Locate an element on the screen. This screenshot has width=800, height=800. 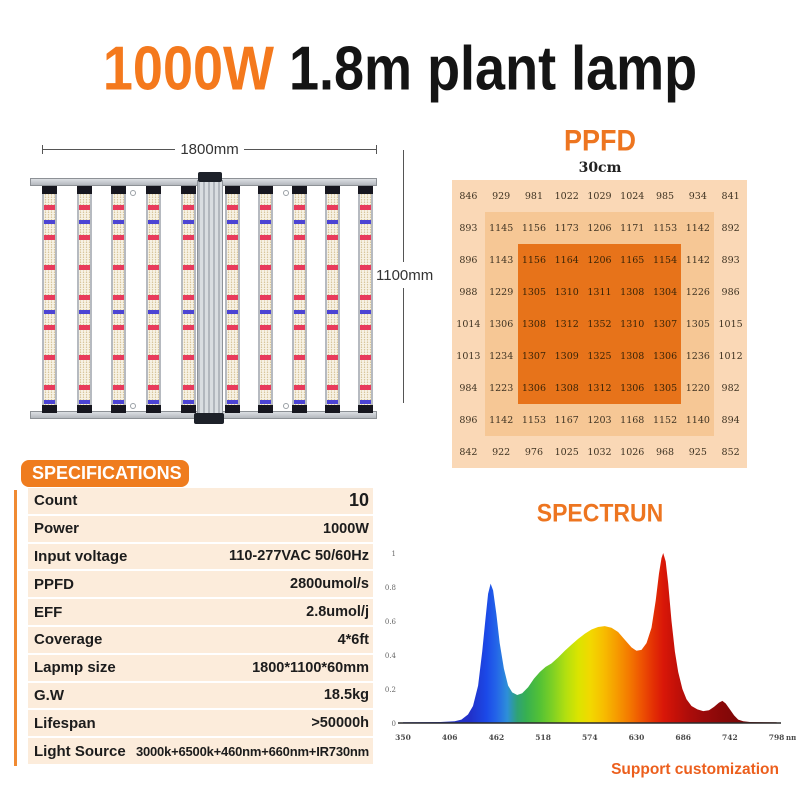
x-axis-labels: 350 406 462 518 574 630 686 742 798 nm is located at coordinates (595, 737).